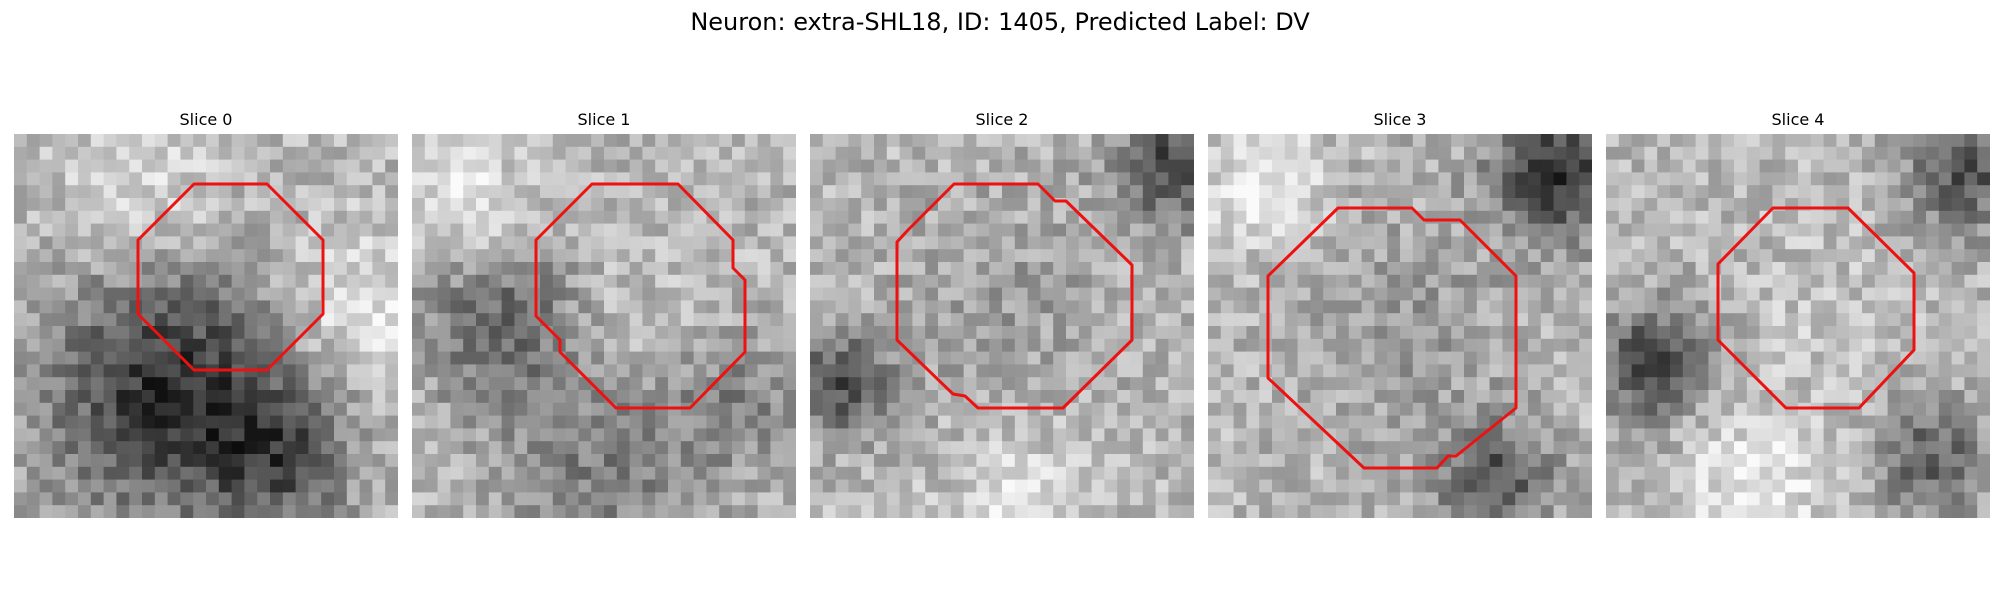 Image resolution: width=2000 pixels, height=600 pixels. Describe the element at coordinates (604, 119) in the screenshot. I see `slice-title-1: Slice 1` at that location.